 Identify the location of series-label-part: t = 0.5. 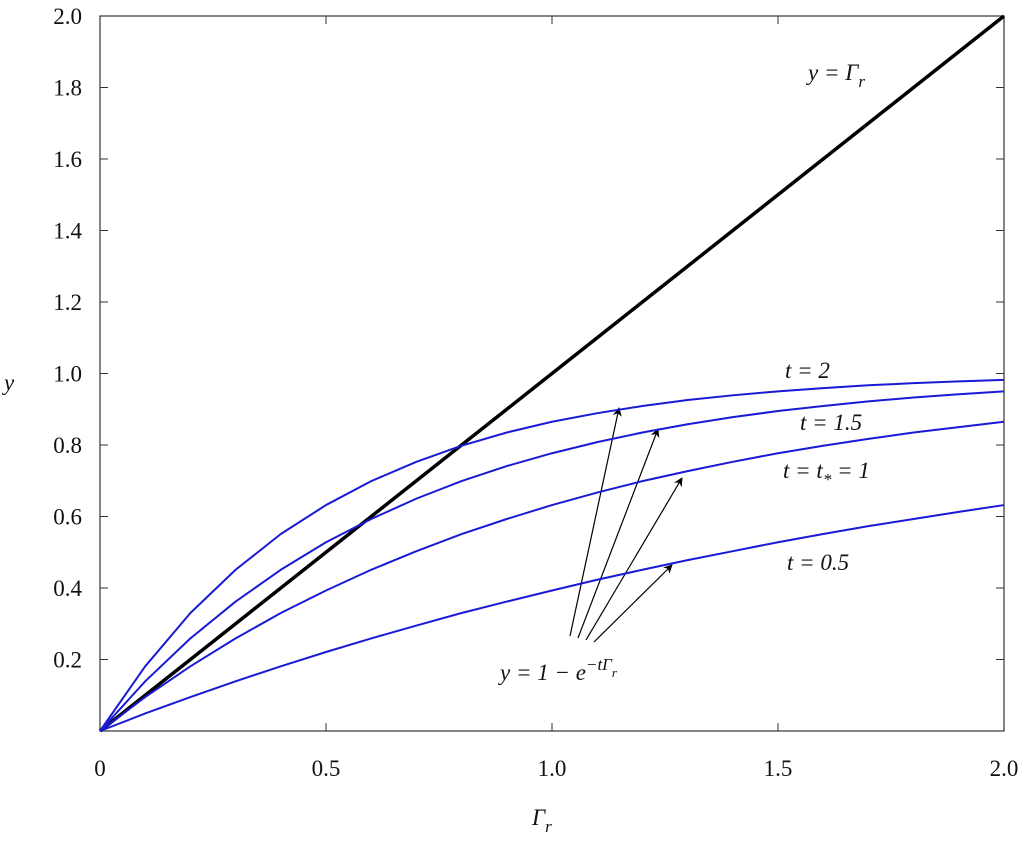
(818, 562).